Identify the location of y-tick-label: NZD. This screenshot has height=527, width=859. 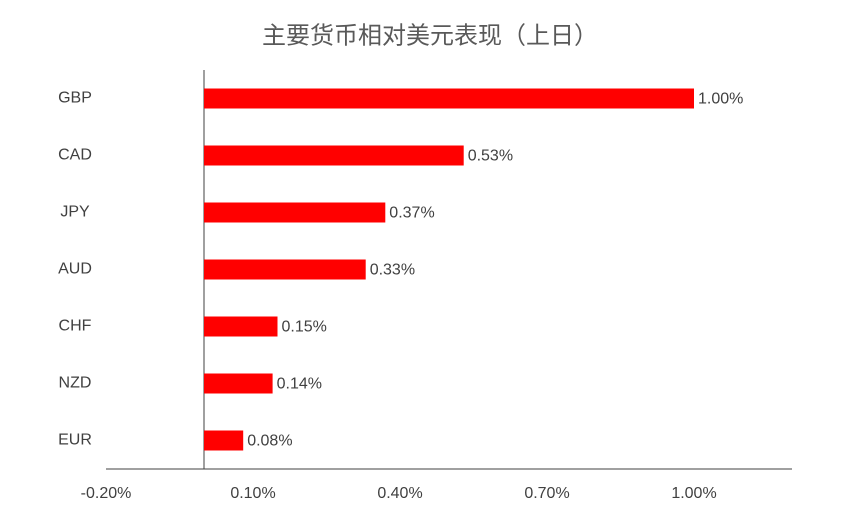
(75, 383).